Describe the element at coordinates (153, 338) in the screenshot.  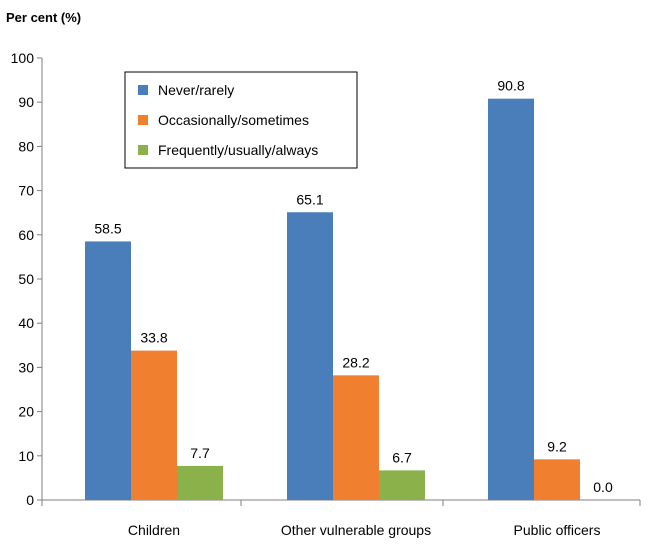
I see `data-label: 33.8` at that location.